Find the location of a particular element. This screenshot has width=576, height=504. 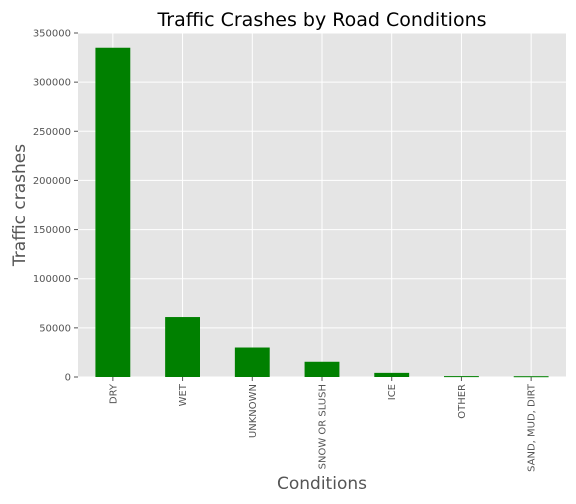

bar-snow-or-slush is located at coordinates (322, 369).